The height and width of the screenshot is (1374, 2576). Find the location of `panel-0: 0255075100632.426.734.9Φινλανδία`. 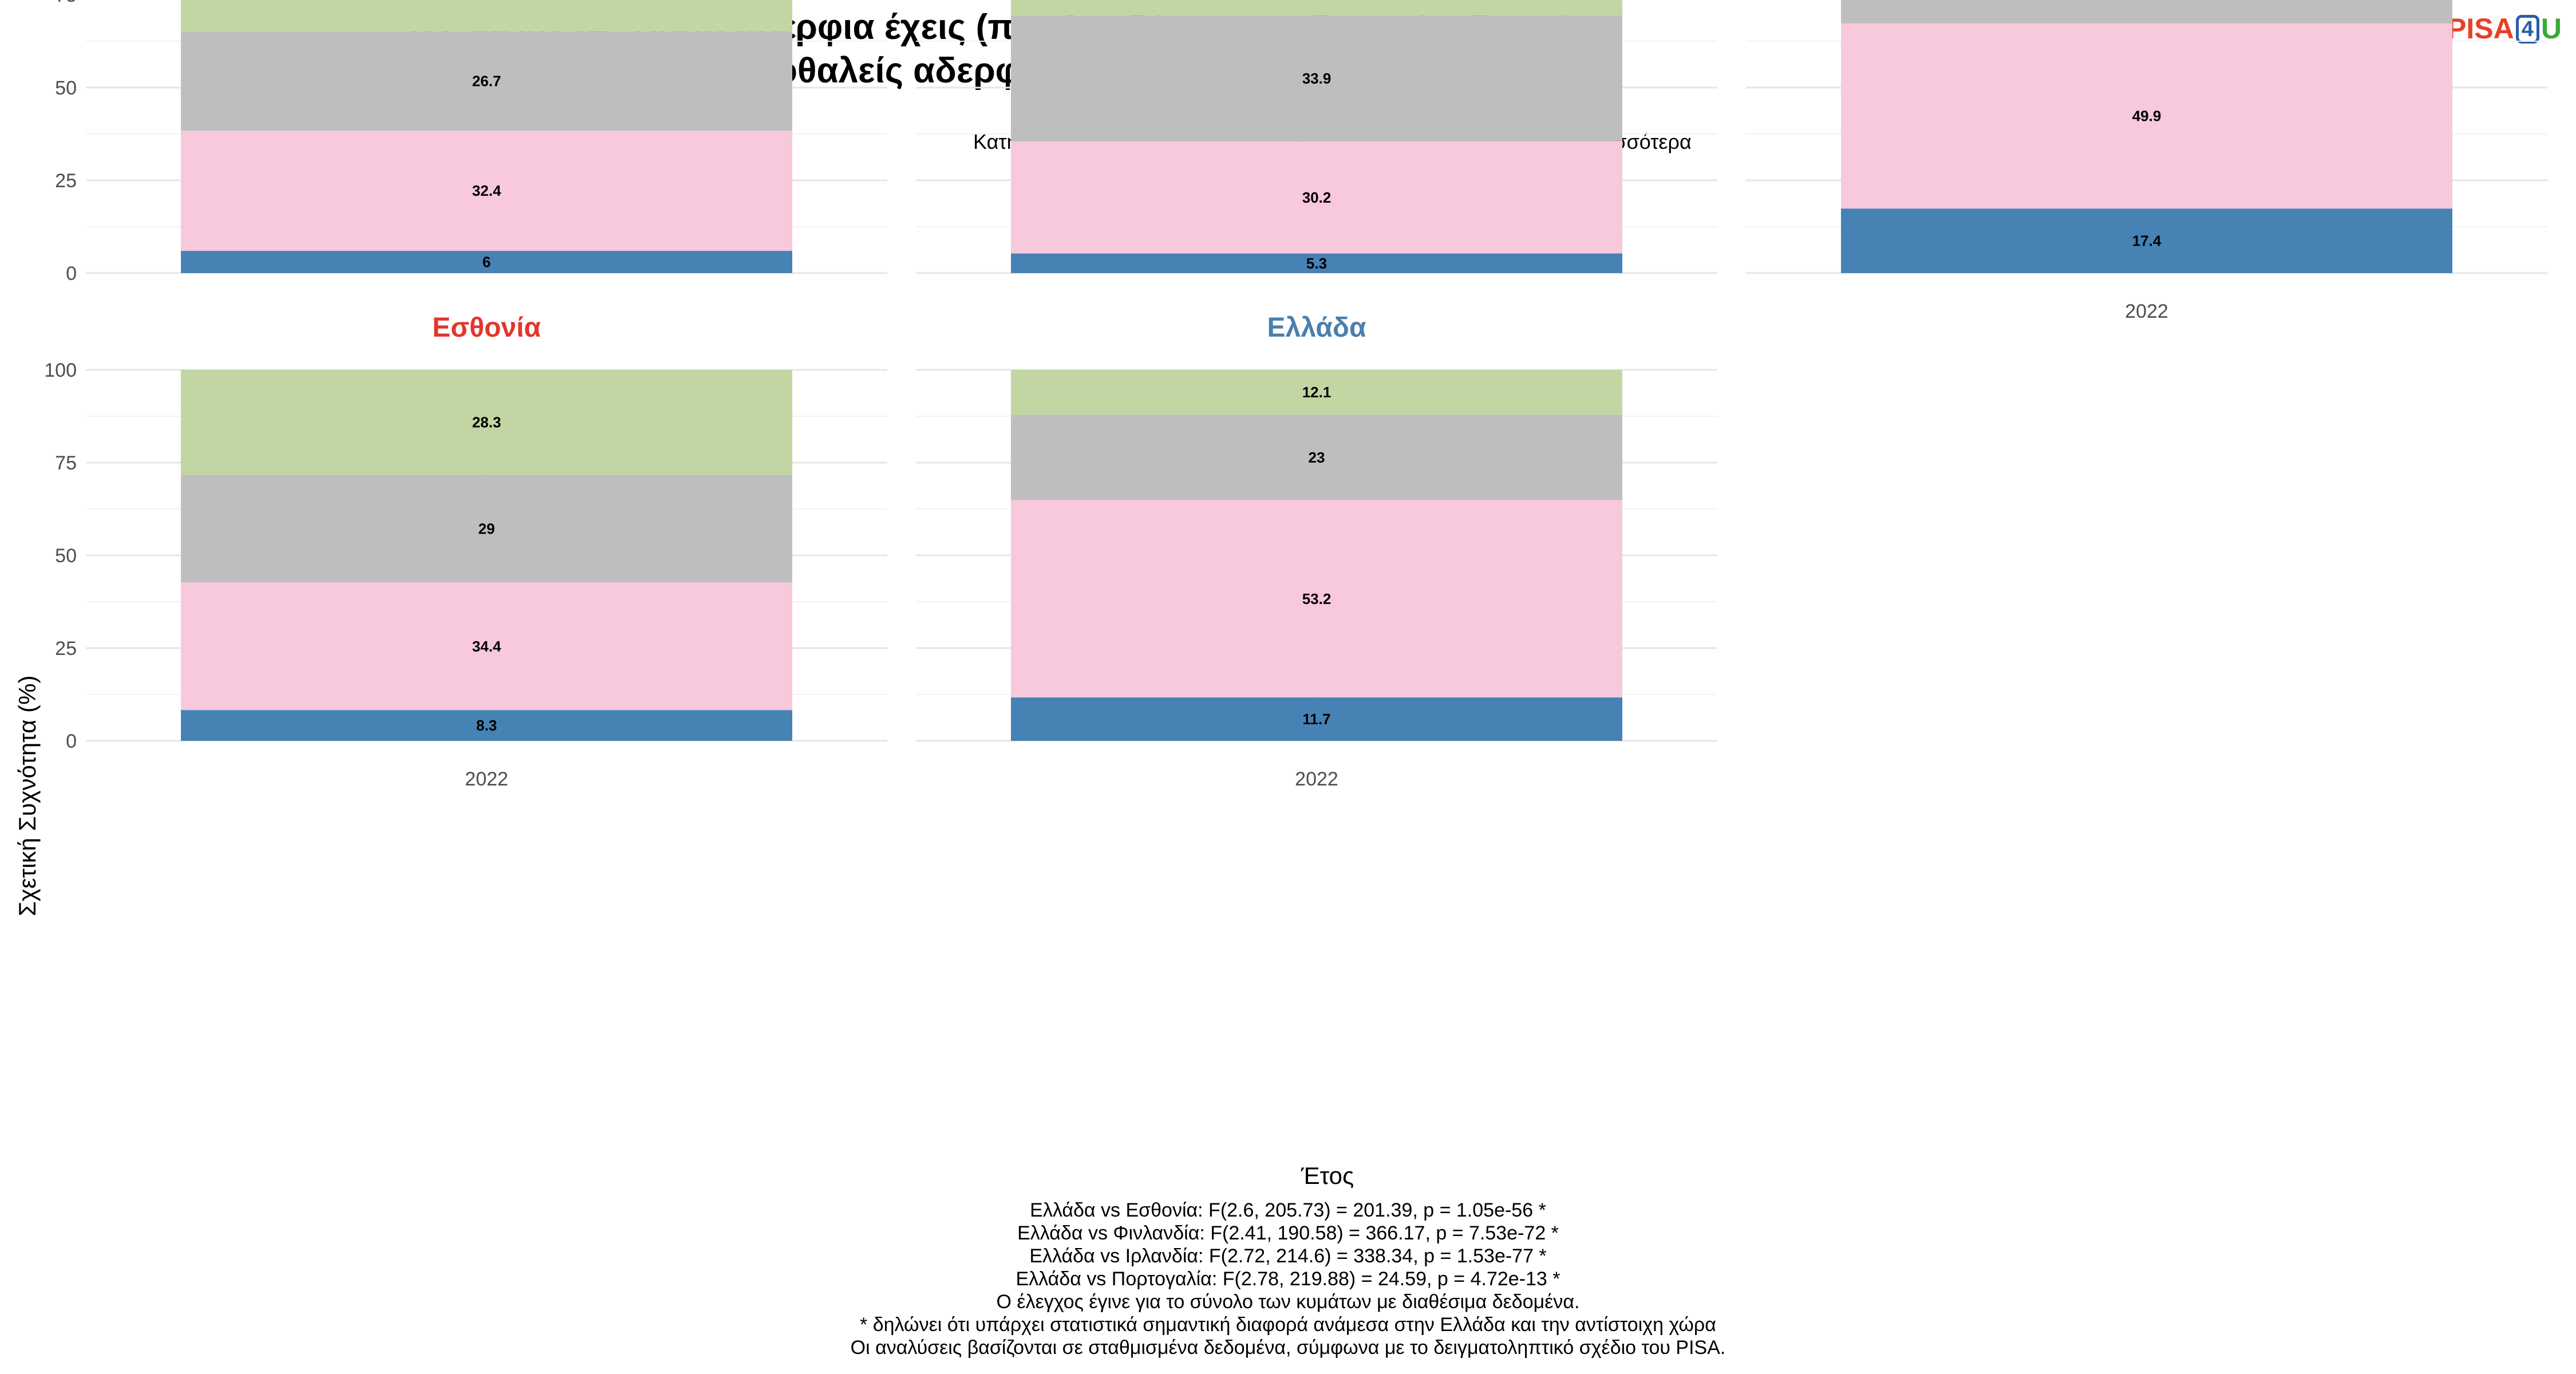

panel-0: 0255075100632.426.734.9Φινλανδία is located at coordinates (471, 142).